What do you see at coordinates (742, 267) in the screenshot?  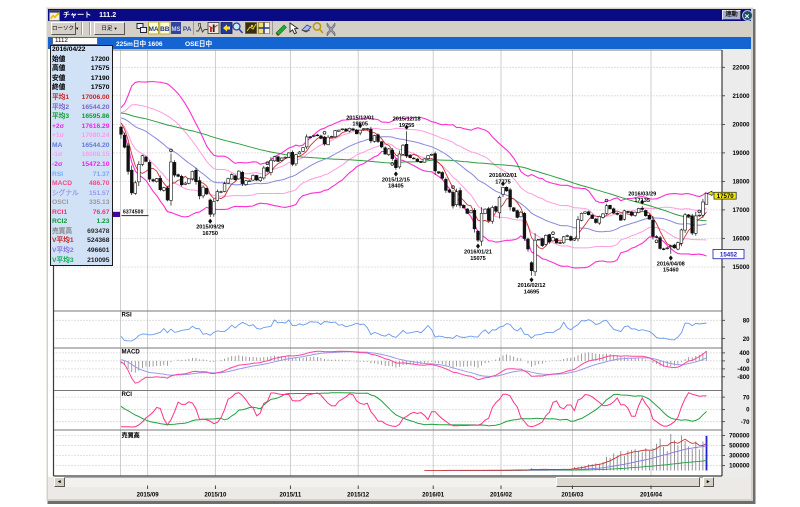 I see `svg-text: 15000` at bounding box center [742, 267].